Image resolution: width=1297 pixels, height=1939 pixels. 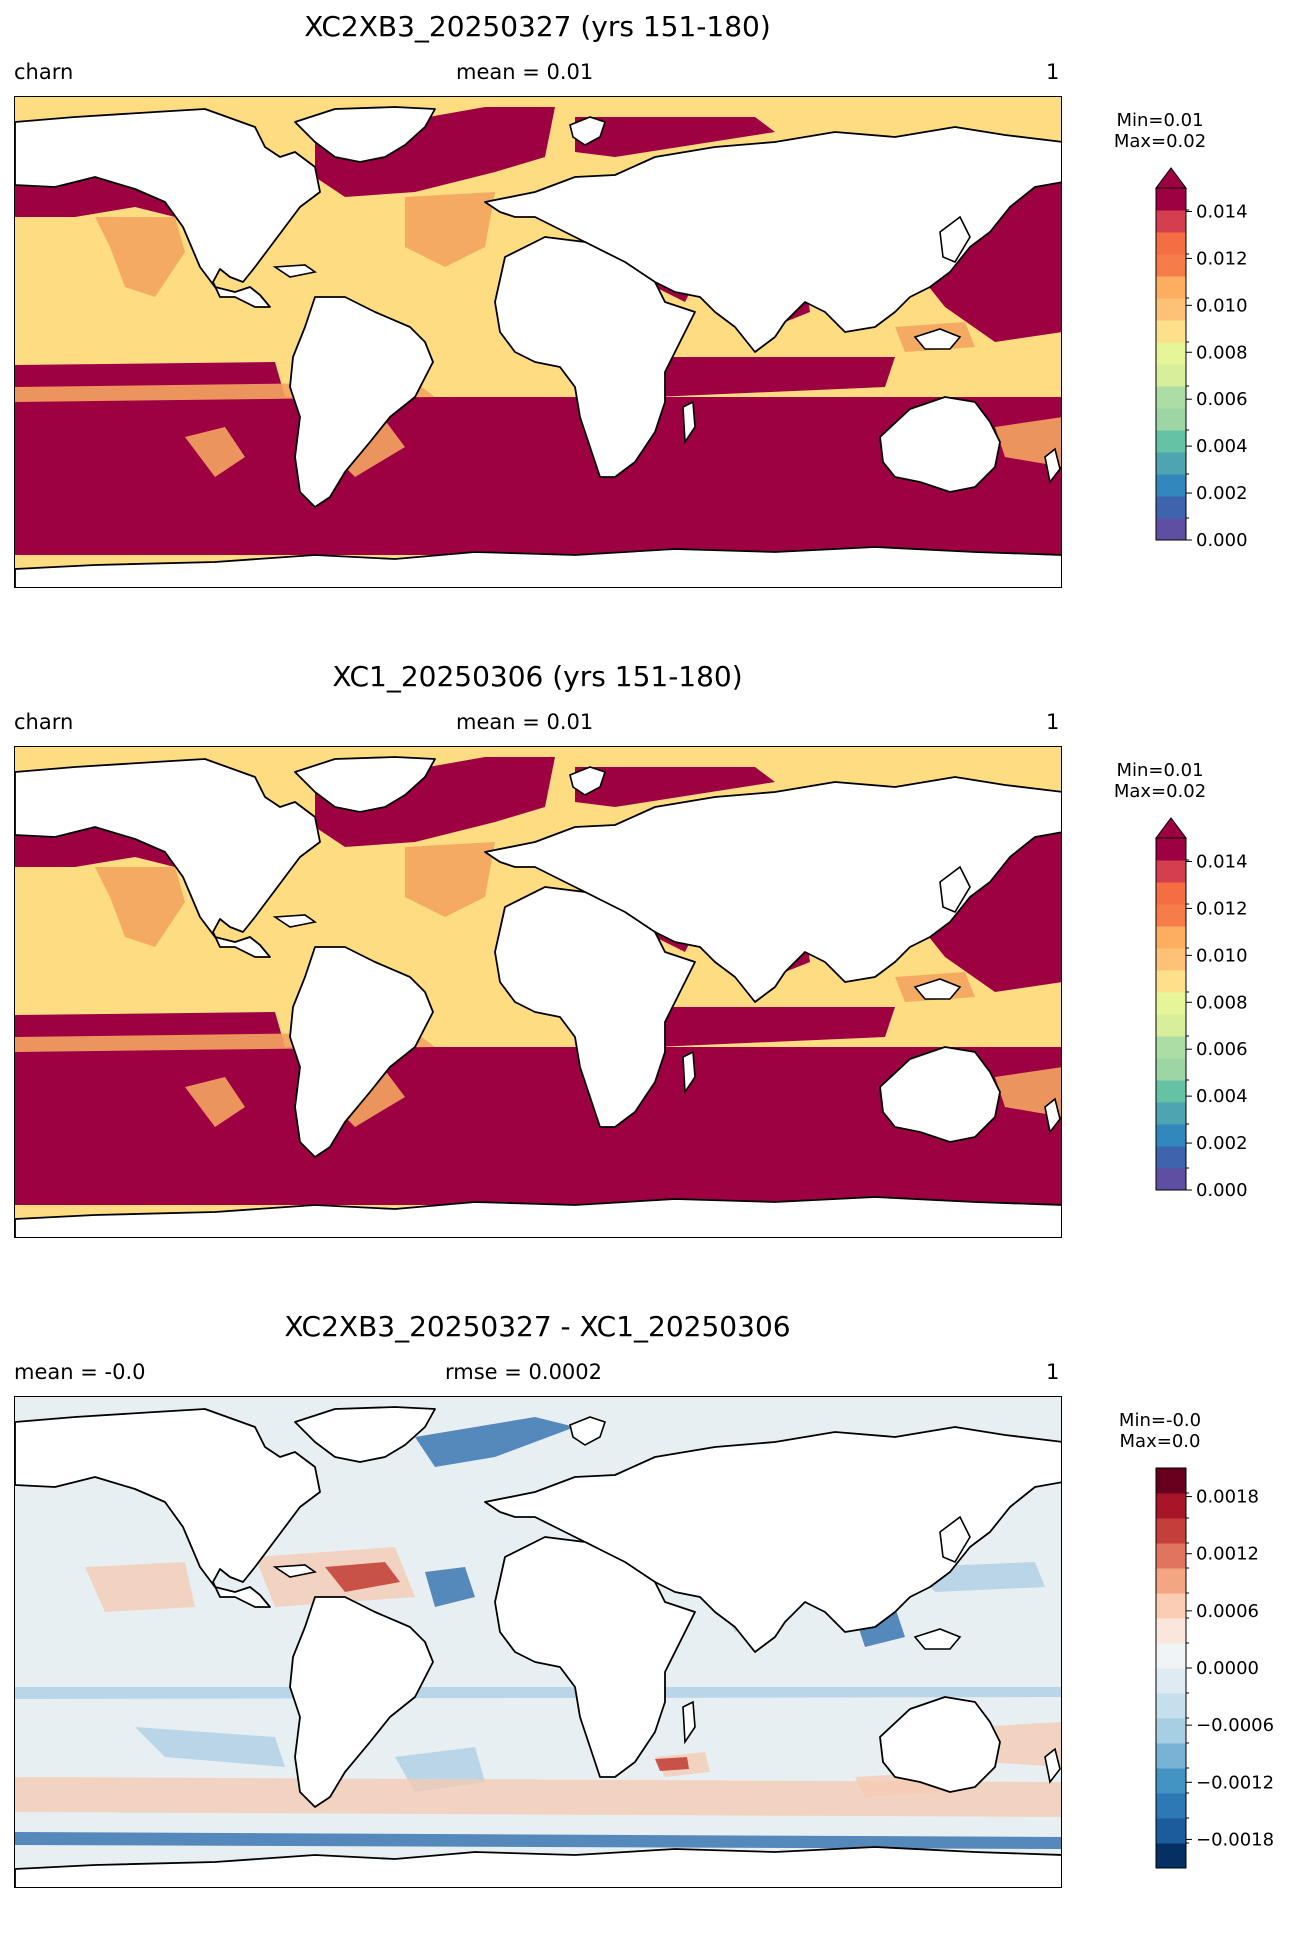 What do you see at coordinates (1222, 446) in the screenshot?
I see `colorbar-tick-label: 0.004` at bounding box center [1222, 446].